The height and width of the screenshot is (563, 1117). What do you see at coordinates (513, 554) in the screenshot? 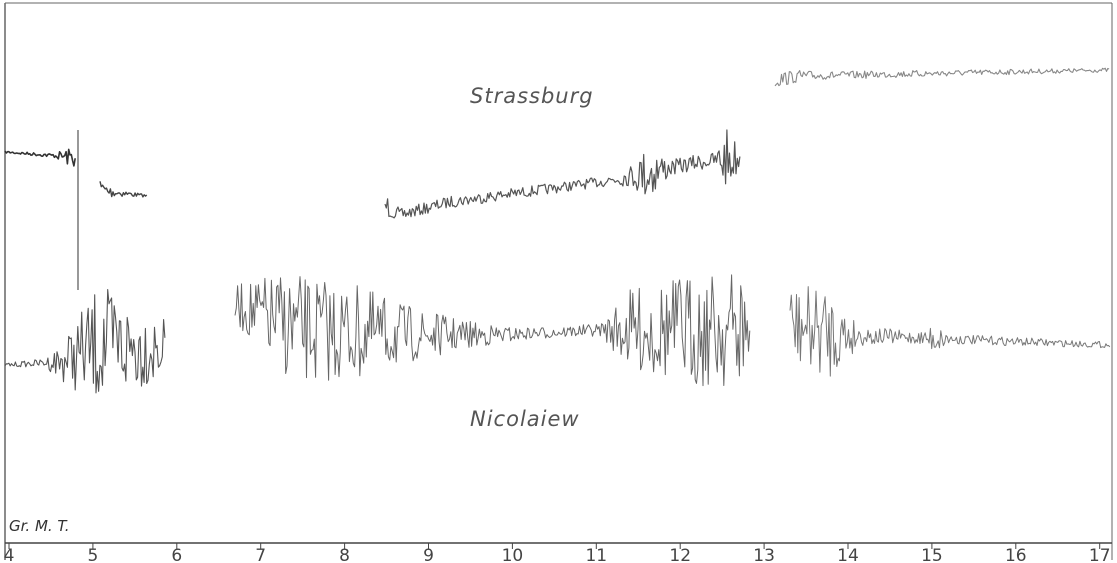
I see `tick-label: 10` at bounding box center [513, 554].